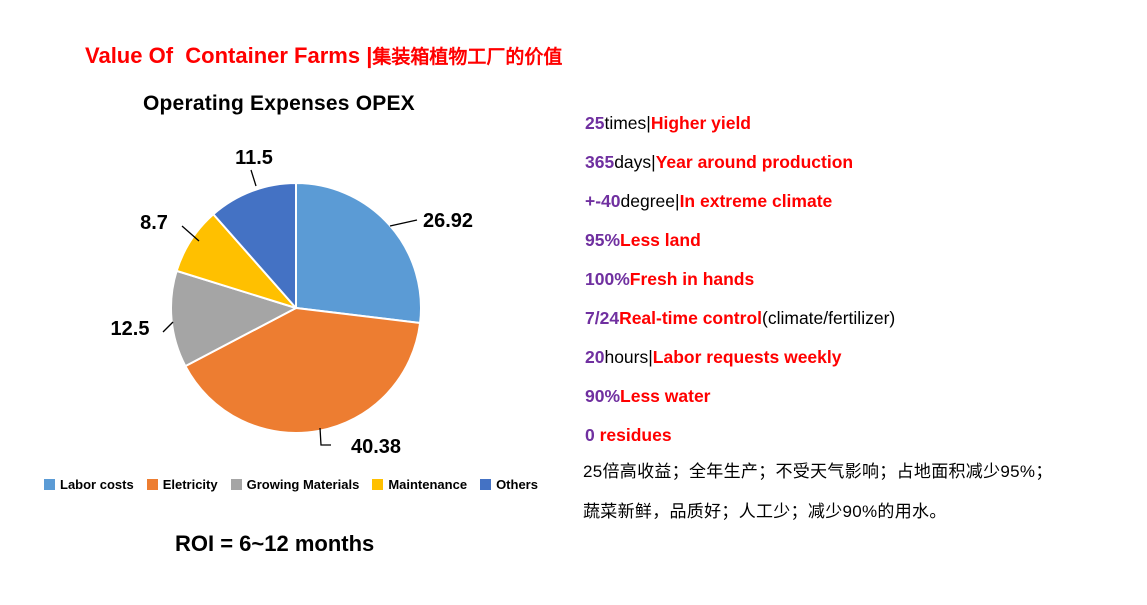 The width and height of the screenshot is (1147, 605). Describe the element at coordinates (719, 162) in the screenshot. I see `benefit-year-around-production: 365days|Year around production` at that location.